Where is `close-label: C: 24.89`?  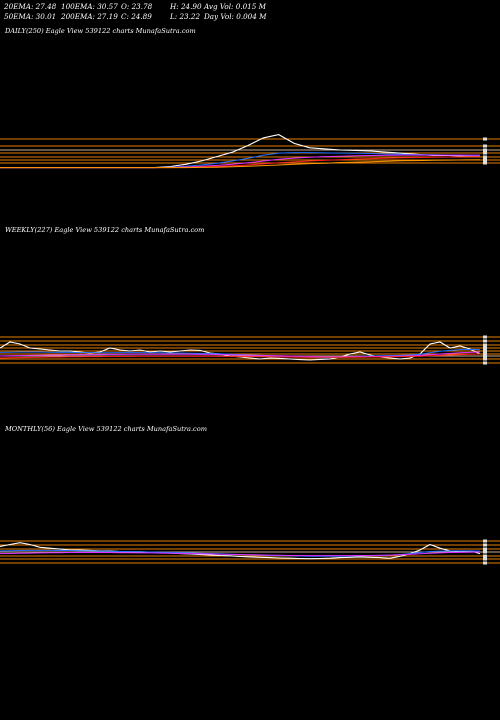 close-label: C: 24.89 is located at coordinates (136, 16).